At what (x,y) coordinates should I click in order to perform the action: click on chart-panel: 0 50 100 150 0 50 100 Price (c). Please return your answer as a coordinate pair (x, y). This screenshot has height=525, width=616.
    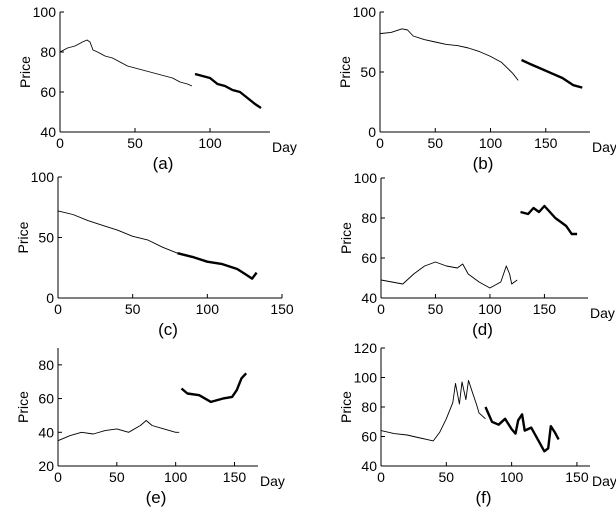
    Looking at the image, I should click on (154, 254).